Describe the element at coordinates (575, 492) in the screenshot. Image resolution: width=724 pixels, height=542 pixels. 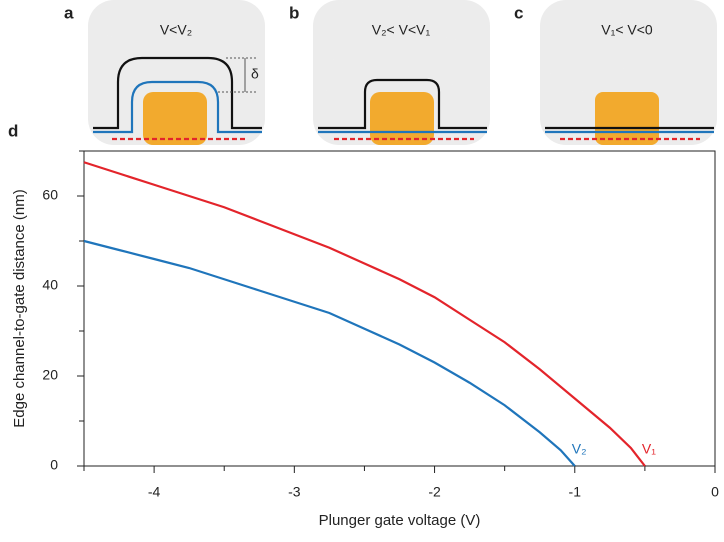
I see `x-tick-label: -1` at that location.